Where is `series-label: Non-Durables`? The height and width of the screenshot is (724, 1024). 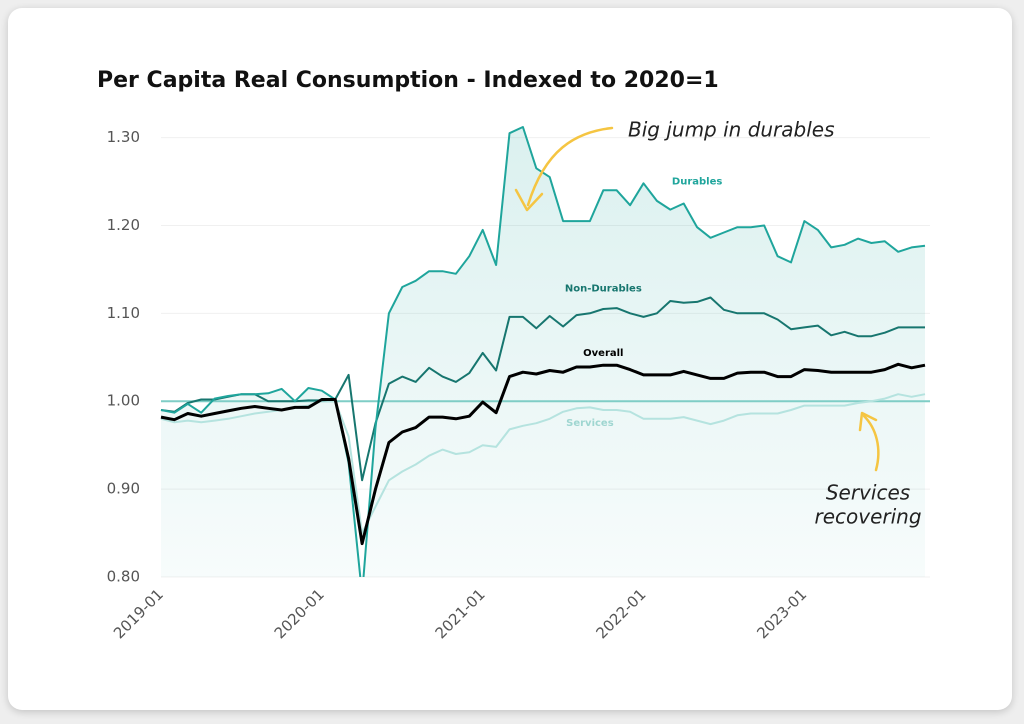 series-label: Non-Durables is located at coordinates (603, 289).